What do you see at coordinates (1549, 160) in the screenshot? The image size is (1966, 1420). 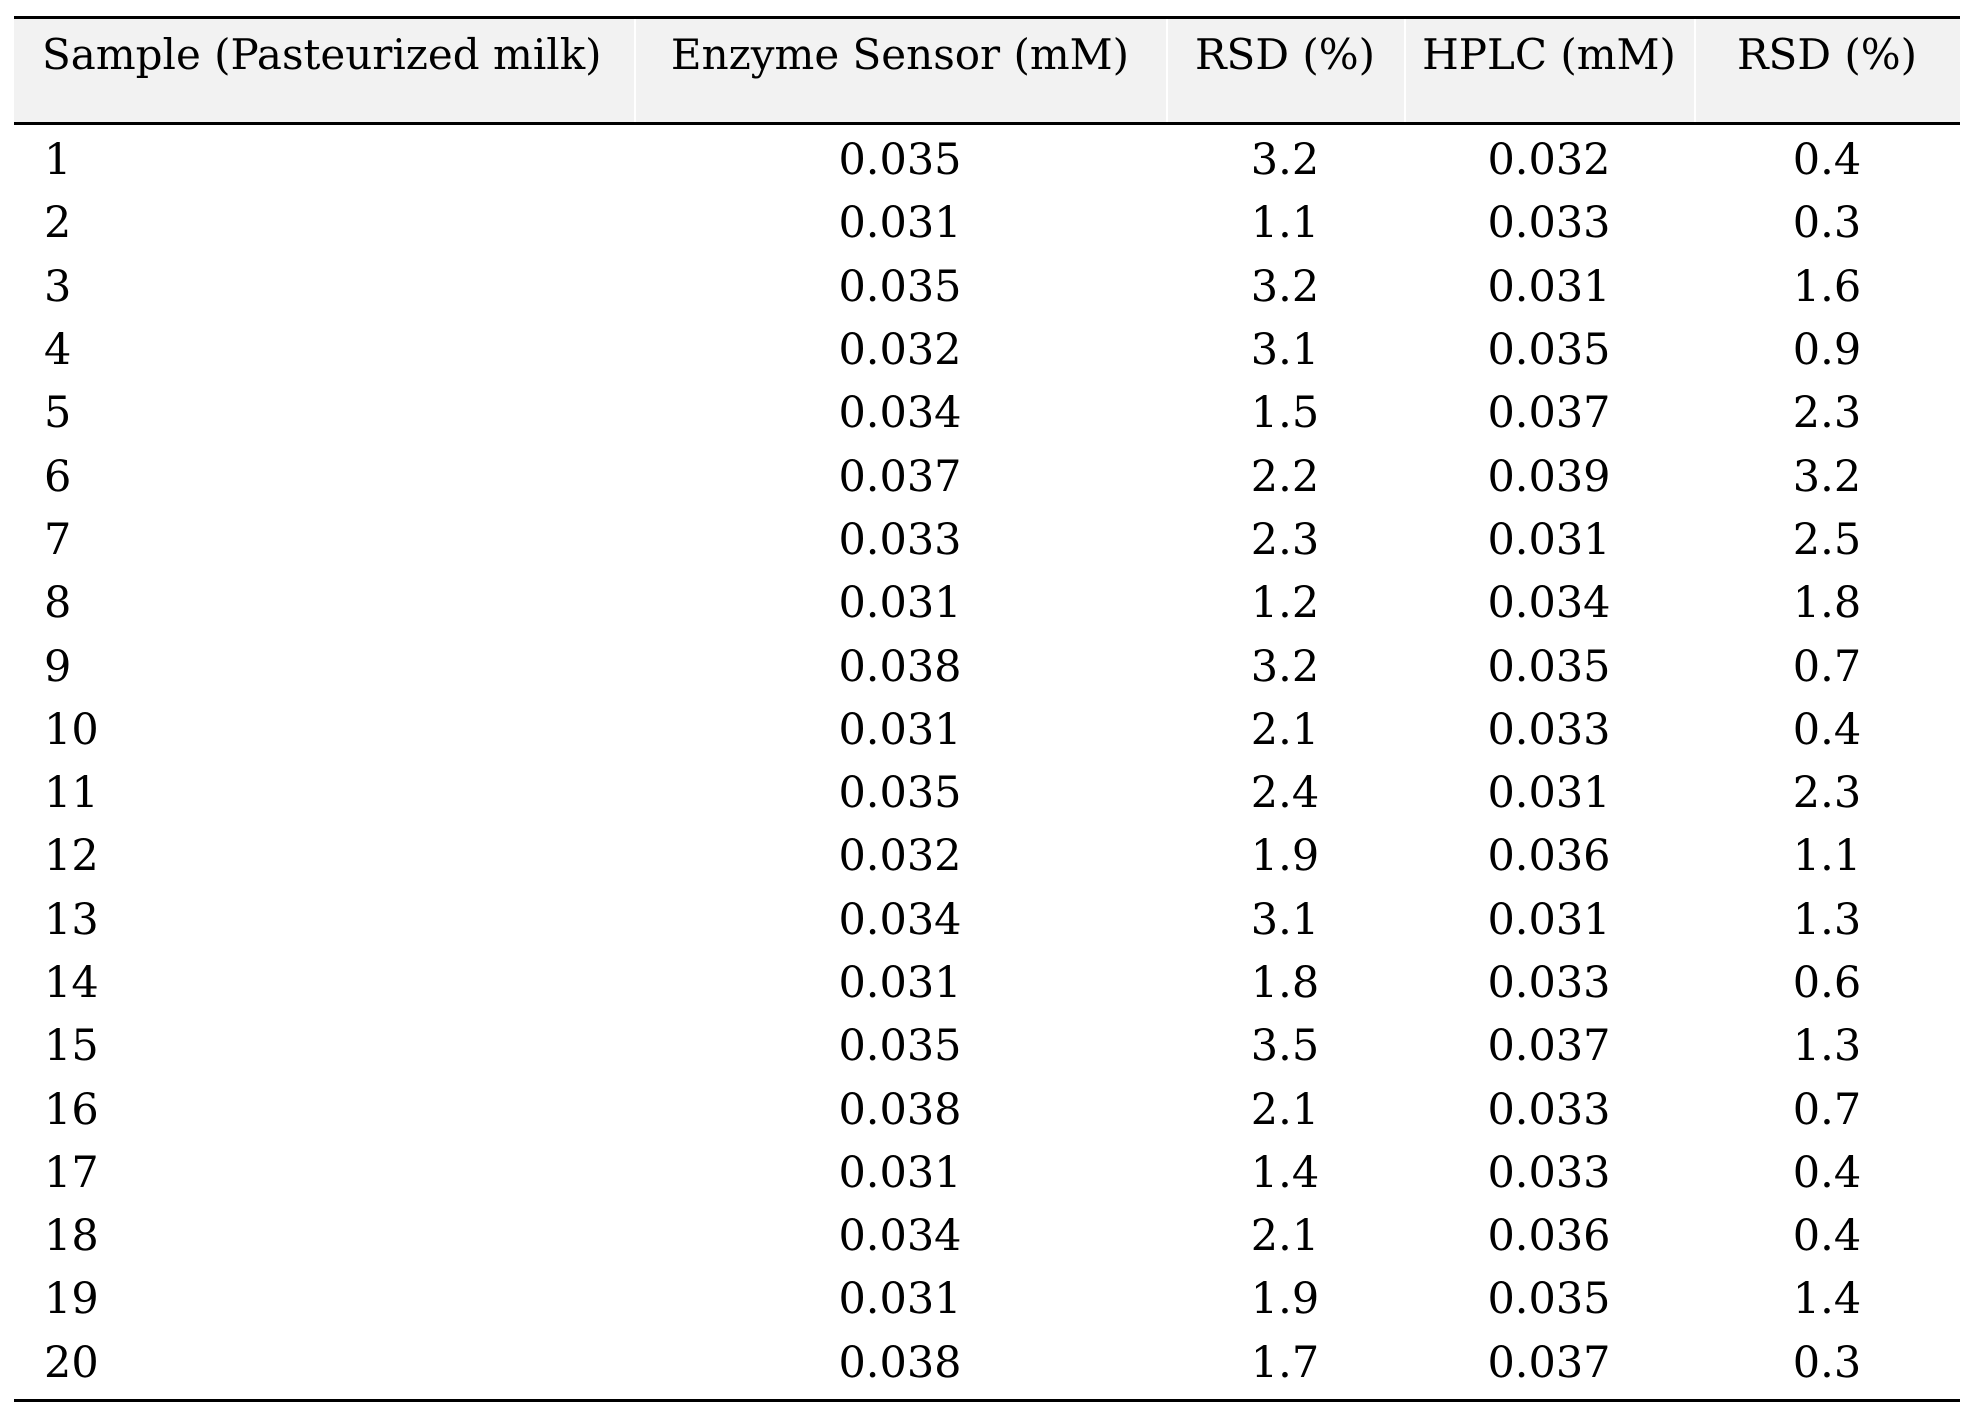 I see `hplc-cell: 0.032` at bounding box center [1549, 160].